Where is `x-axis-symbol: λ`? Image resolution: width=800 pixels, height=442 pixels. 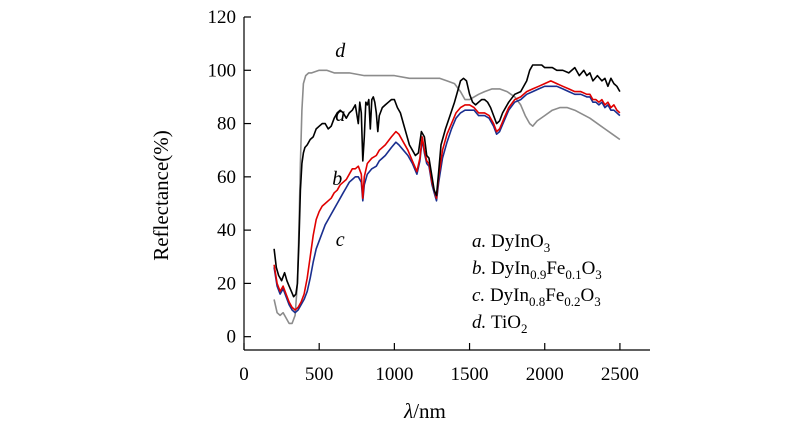 x-axis-symbol: λ is located at coordinates (408, 411).